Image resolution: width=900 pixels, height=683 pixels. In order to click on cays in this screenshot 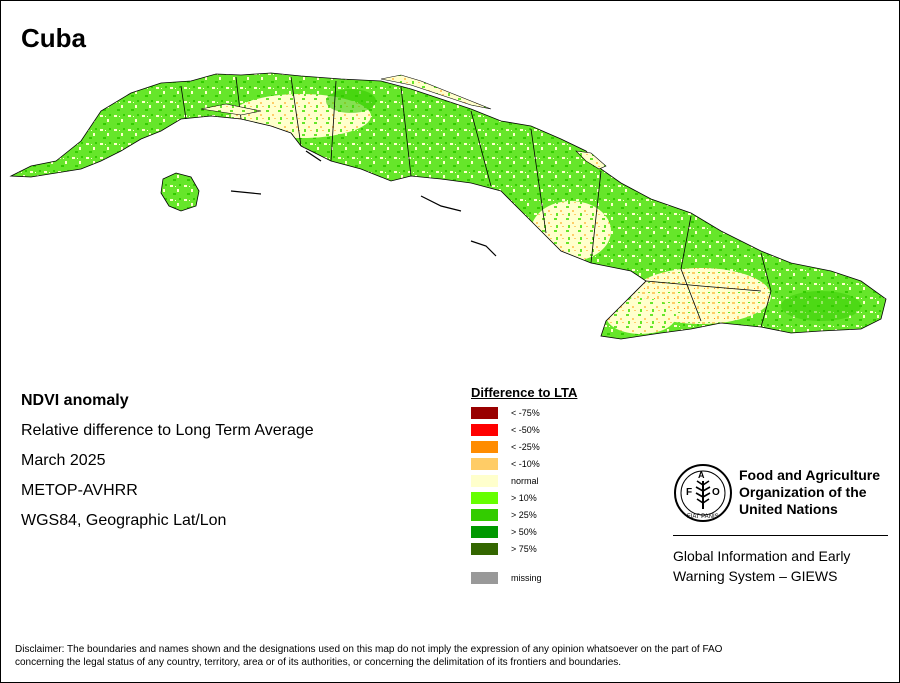, I will do `click(403, 122)`.